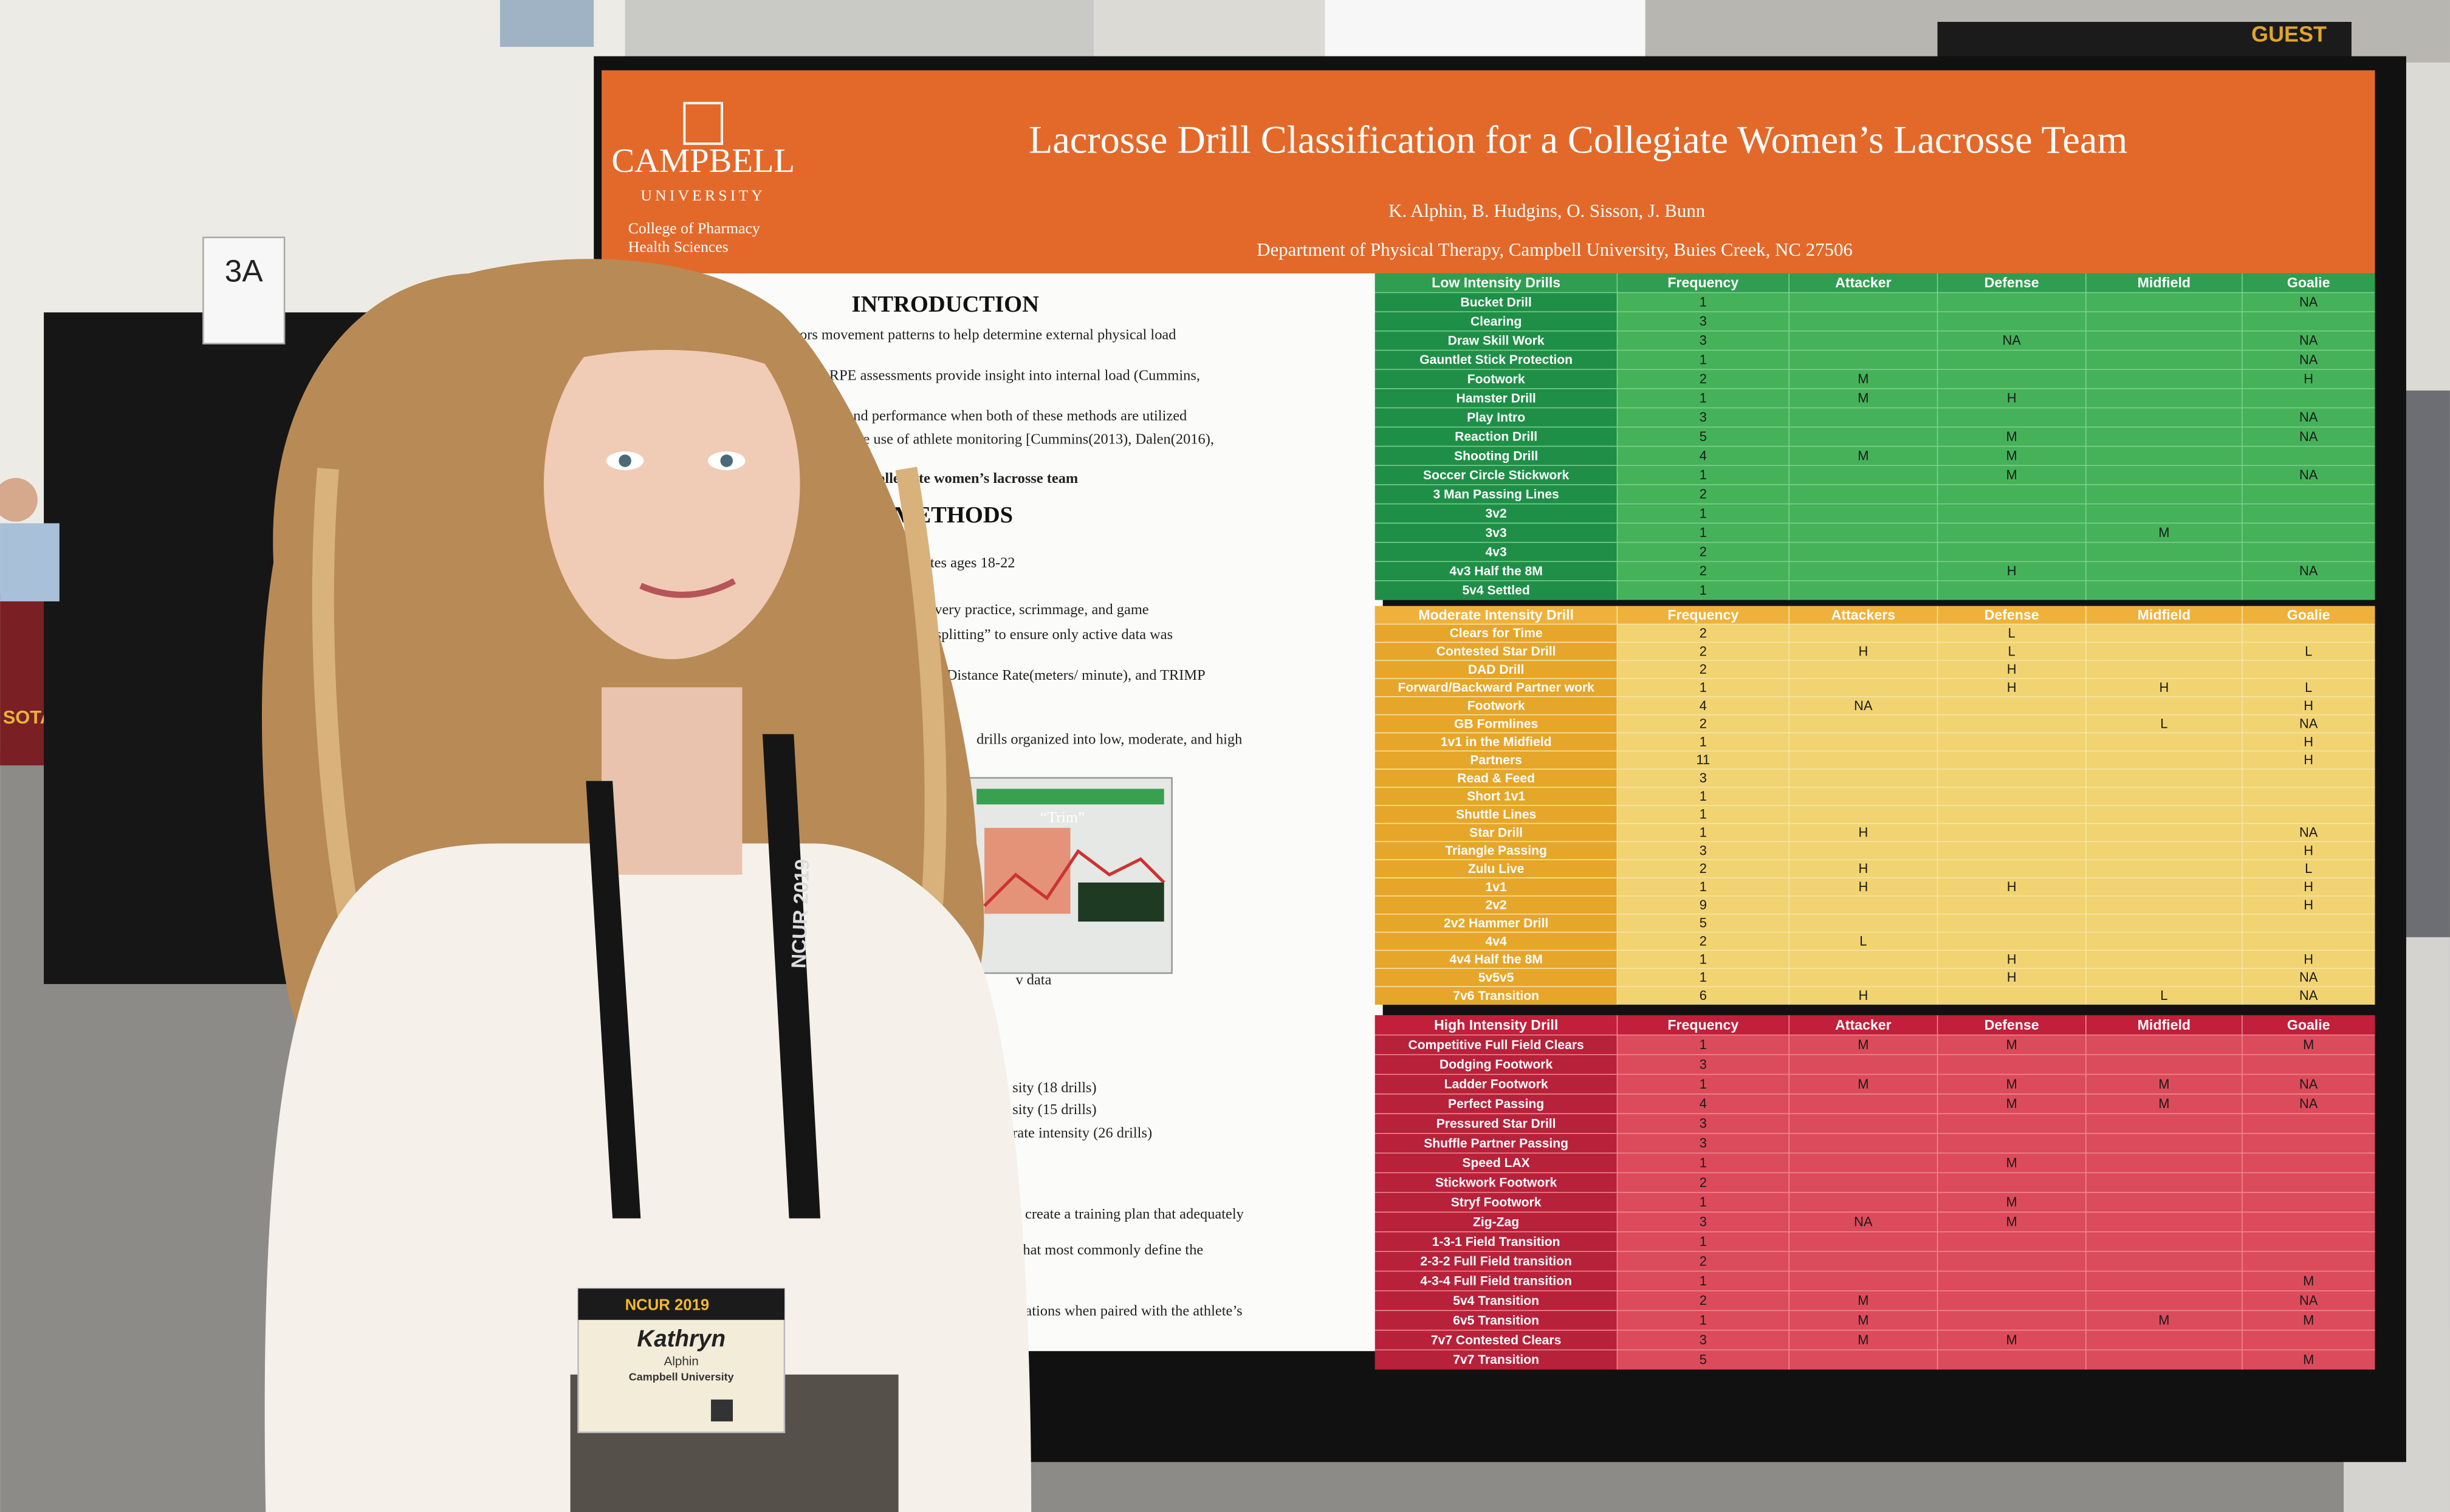  I want to click on booth-sign, so click(244, 290).